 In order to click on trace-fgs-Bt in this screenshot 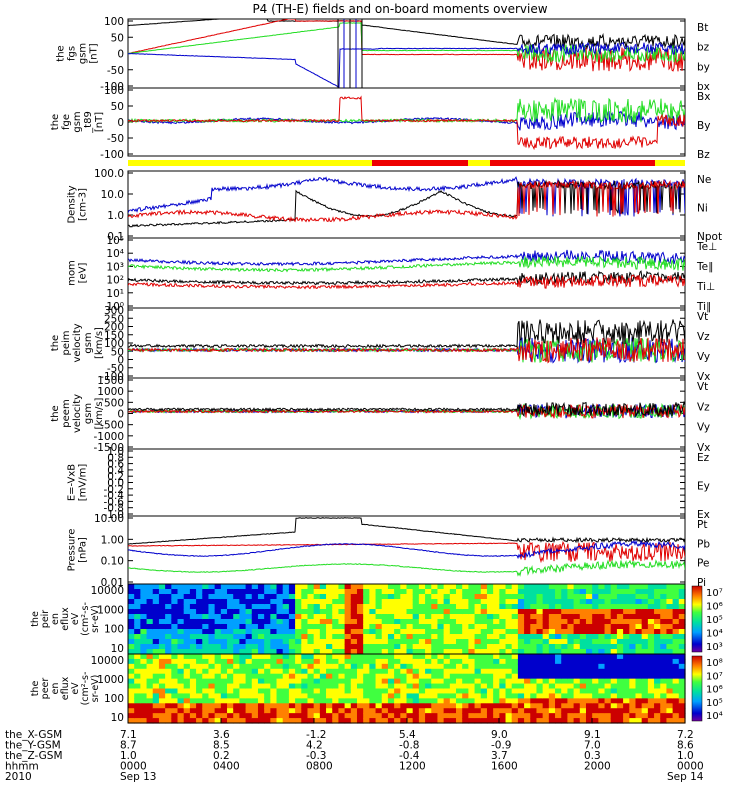, I will do `click(406, 34)`.